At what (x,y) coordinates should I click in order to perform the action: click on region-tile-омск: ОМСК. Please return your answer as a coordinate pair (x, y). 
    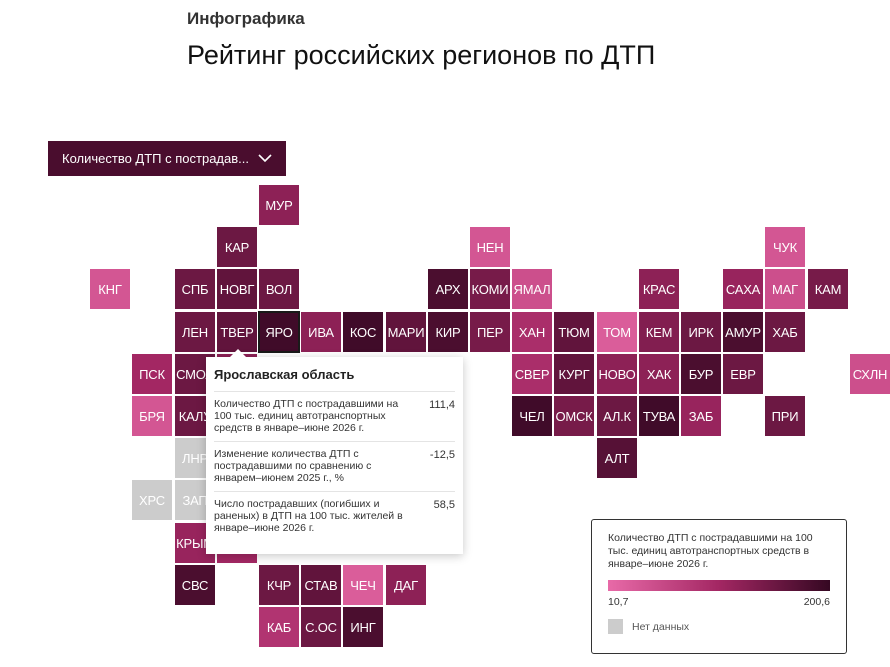
    Looking at the image, I should click on (574, 416).